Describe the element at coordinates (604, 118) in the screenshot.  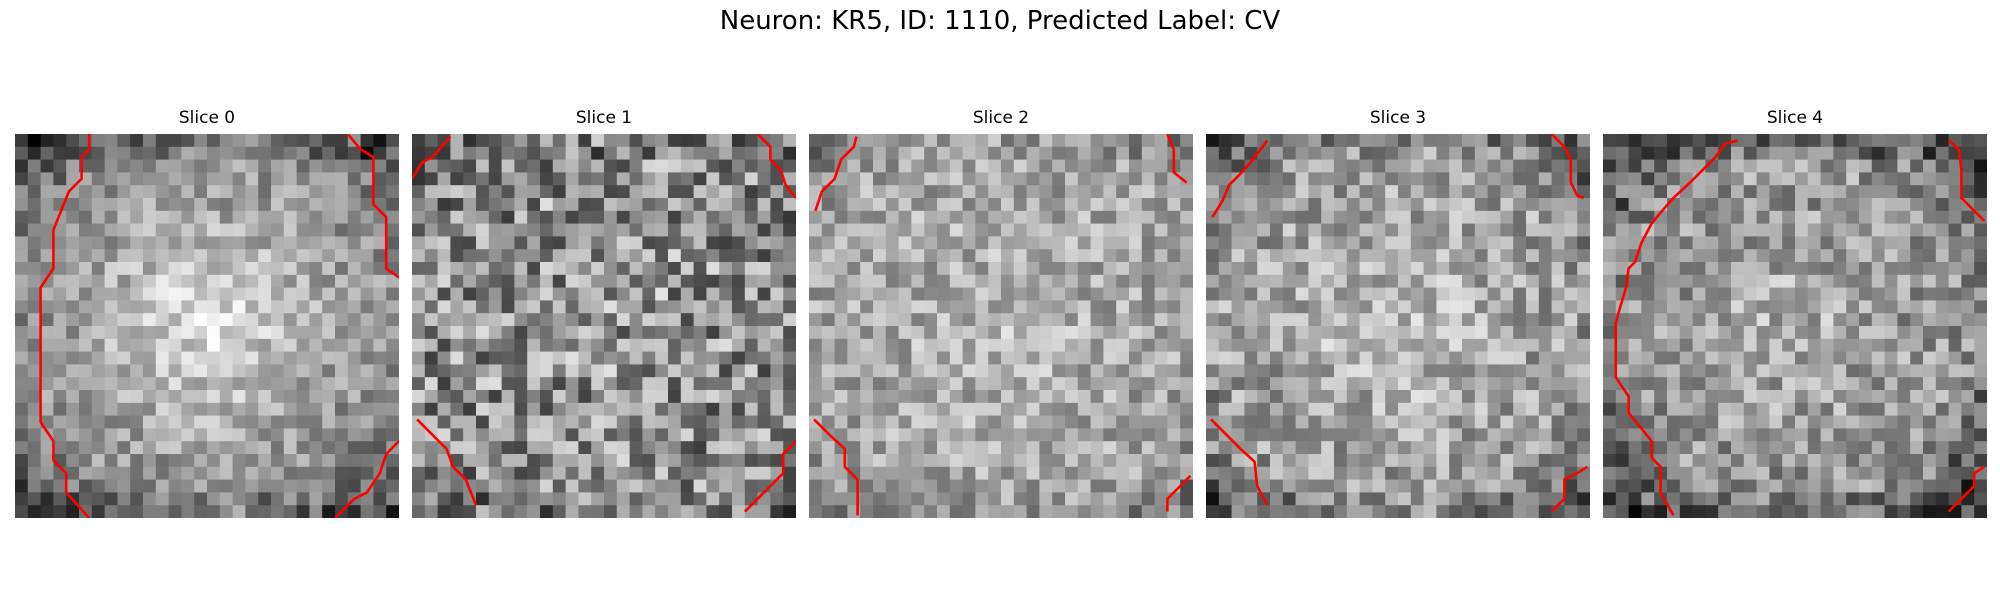
I see `slice-title: Slice 1` at that location.